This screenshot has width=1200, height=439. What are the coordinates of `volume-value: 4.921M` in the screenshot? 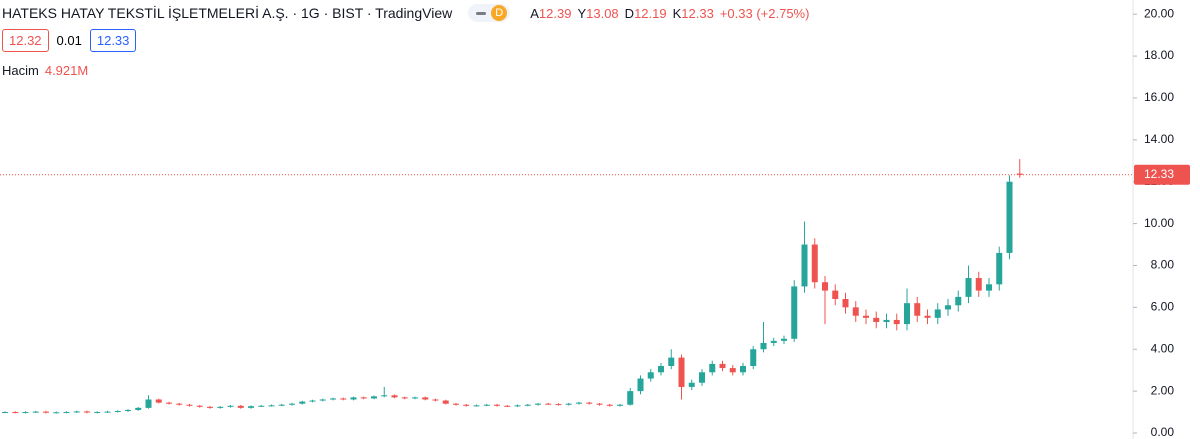 It's located at (66, 70).